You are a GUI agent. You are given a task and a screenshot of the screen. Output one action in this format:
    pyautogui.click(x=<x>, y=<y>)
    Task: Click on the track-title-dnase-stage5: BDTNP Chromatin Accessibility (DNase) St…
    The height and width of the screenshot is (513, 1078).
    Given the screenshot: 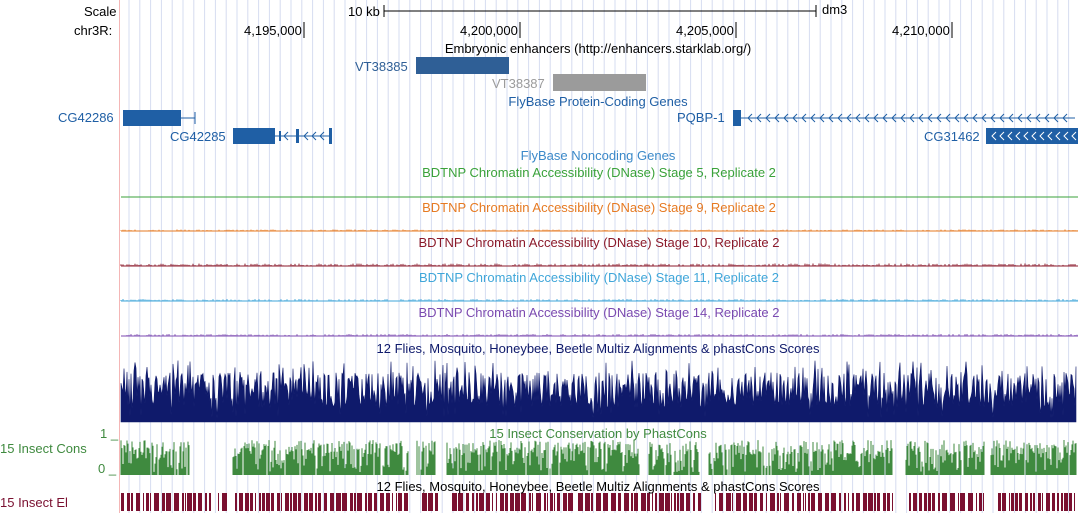 What is the action you would take?
    pyautogui.click(x=599, y=172)
    